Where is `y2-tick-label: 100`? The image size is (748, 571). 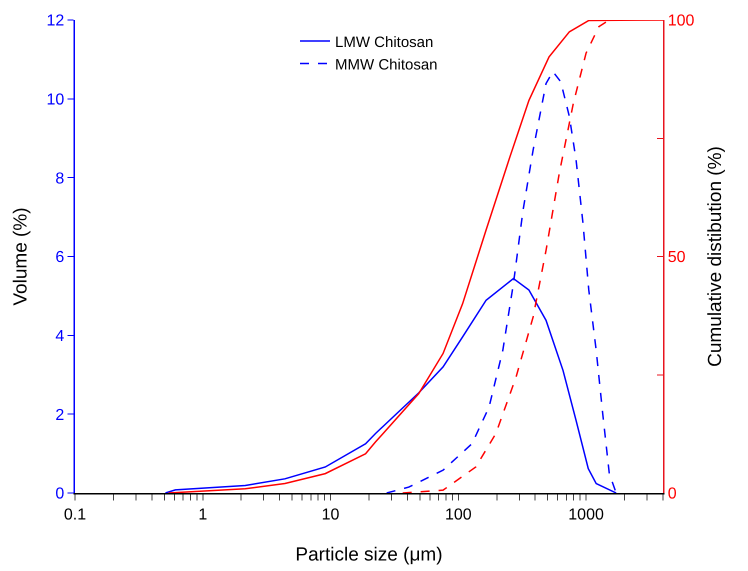 y2-tick-label: 100 is located at coordinates (681, 21).